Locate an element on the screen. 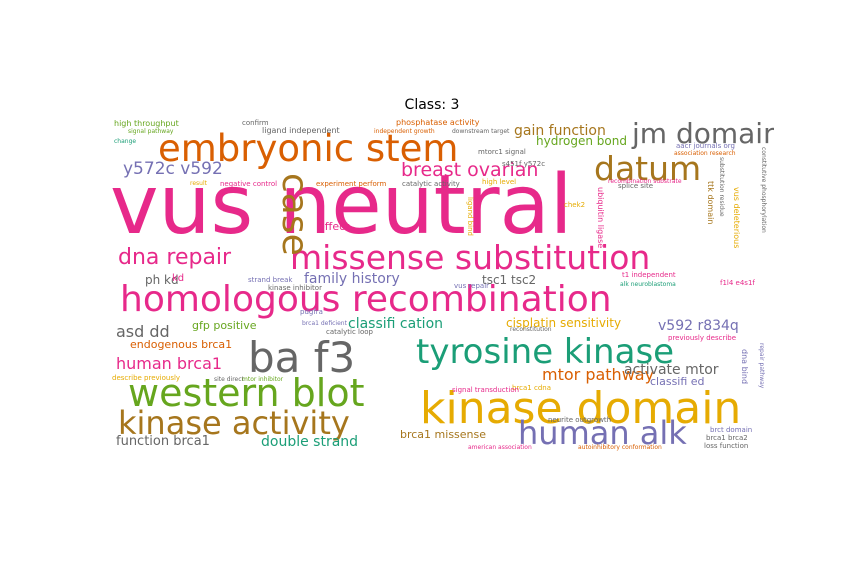 The height and width of the screenshot is (576, 864). word-human-brca1: human brca1 is located at coordinates (169, 363).